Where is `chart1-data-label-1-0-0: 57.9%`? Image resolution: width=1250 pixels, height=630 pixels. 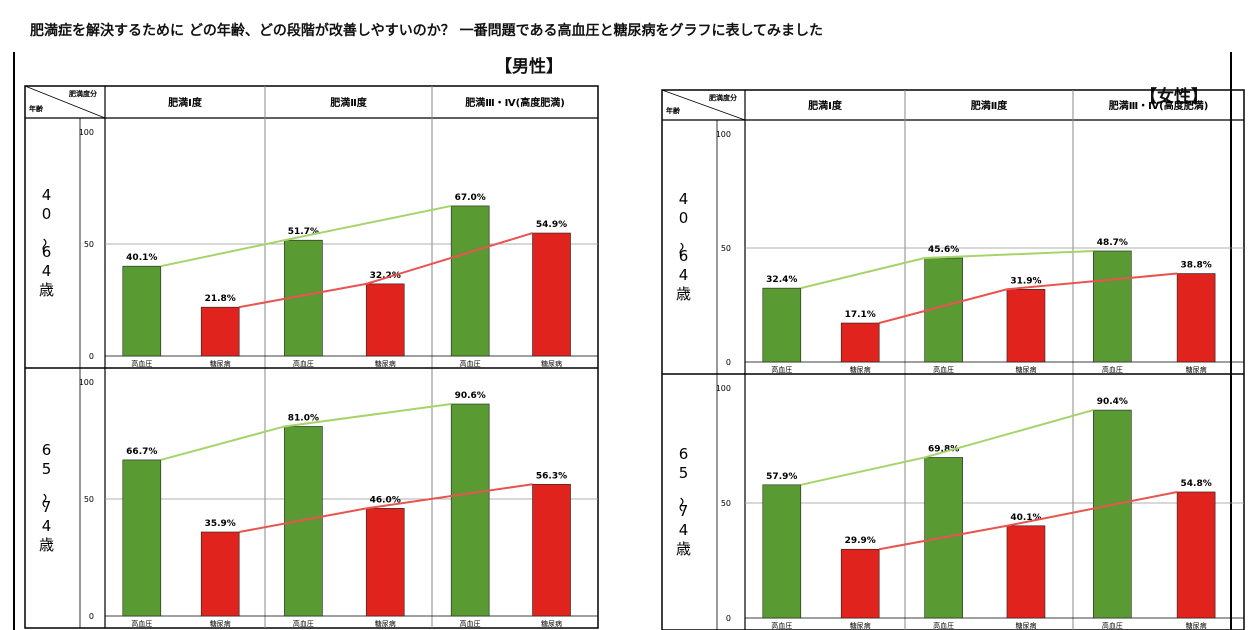
chart1-data-label-1-0-0: 57.9% is located at coordinates (781, 477).